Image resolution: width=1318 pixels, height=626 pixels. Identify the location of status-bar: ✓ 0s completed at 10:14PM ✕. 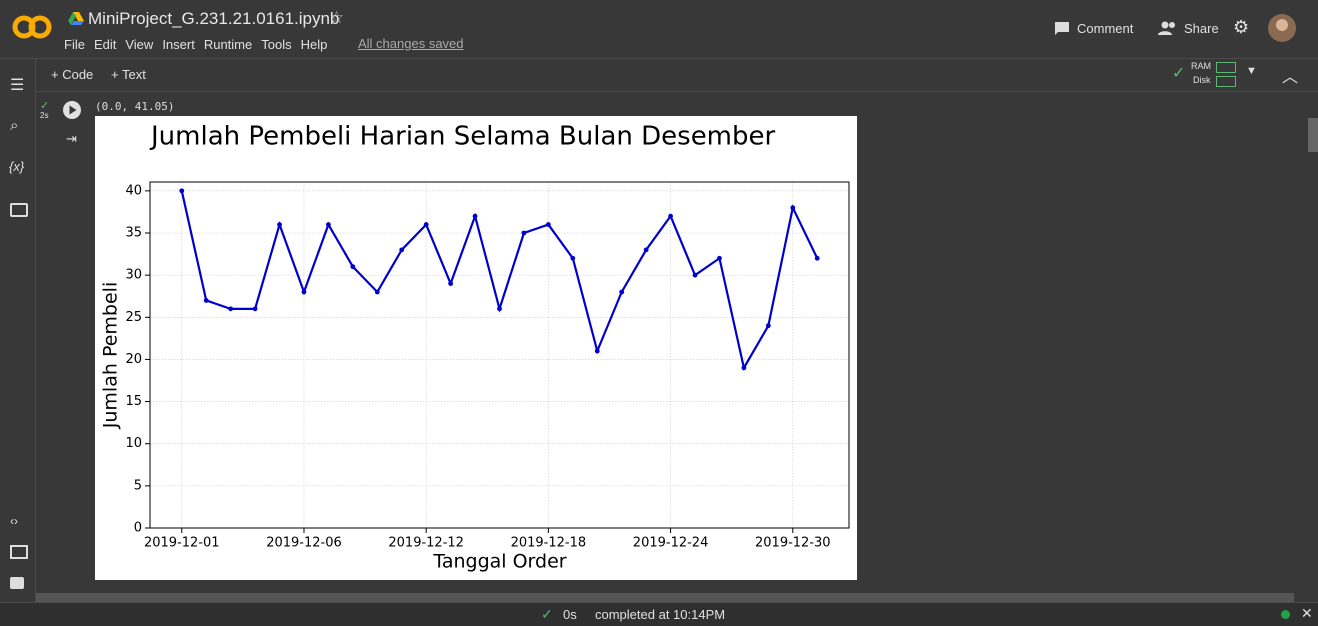
(659, 614).